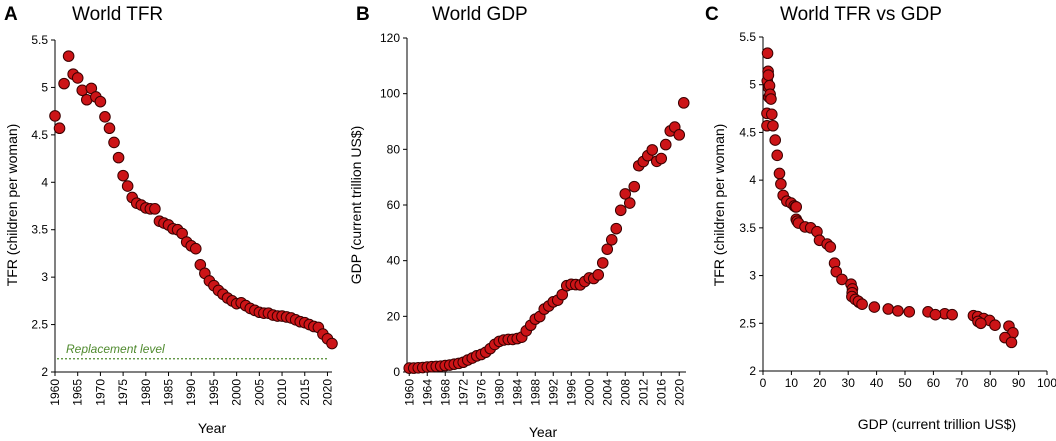  Describe the element at coordinates (661, 392) in the screenshot. I see `panel-b-x-tick-label: 2016` at that location.